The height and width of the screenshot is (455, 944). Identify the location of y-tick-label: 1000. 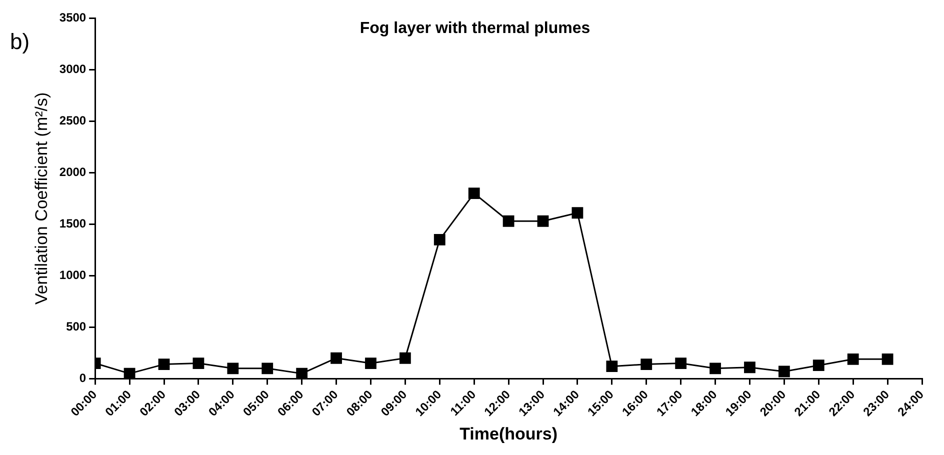
(72, 275).